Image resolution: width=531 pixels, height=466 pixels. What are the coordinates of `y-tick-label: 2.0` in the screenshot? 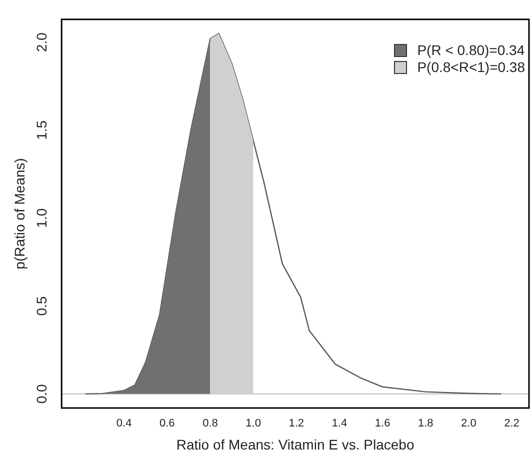 It's located at (42, 42).